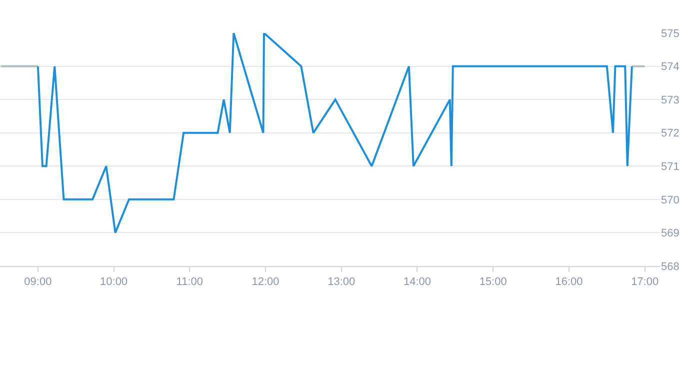 This screenshot has width=693, height=365. What do you see at coordinates (342, 282) in the screenshot?
I see `x-tick-label: 13:00` at bounding box center [342, 282].